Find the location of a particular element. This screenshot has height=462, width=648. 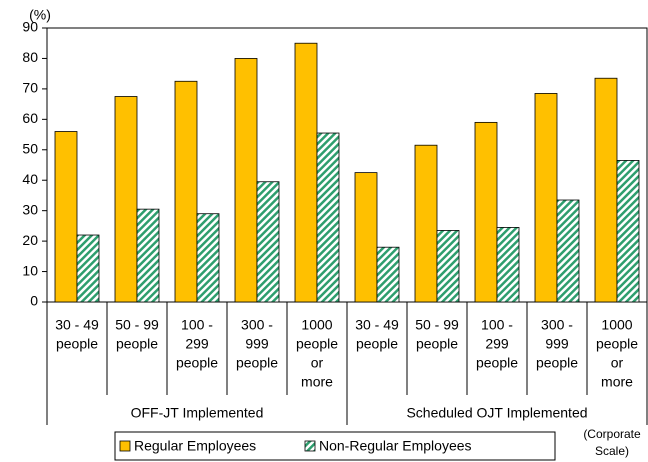

y-tick-label: 40 is located at coordinates (30, 179).